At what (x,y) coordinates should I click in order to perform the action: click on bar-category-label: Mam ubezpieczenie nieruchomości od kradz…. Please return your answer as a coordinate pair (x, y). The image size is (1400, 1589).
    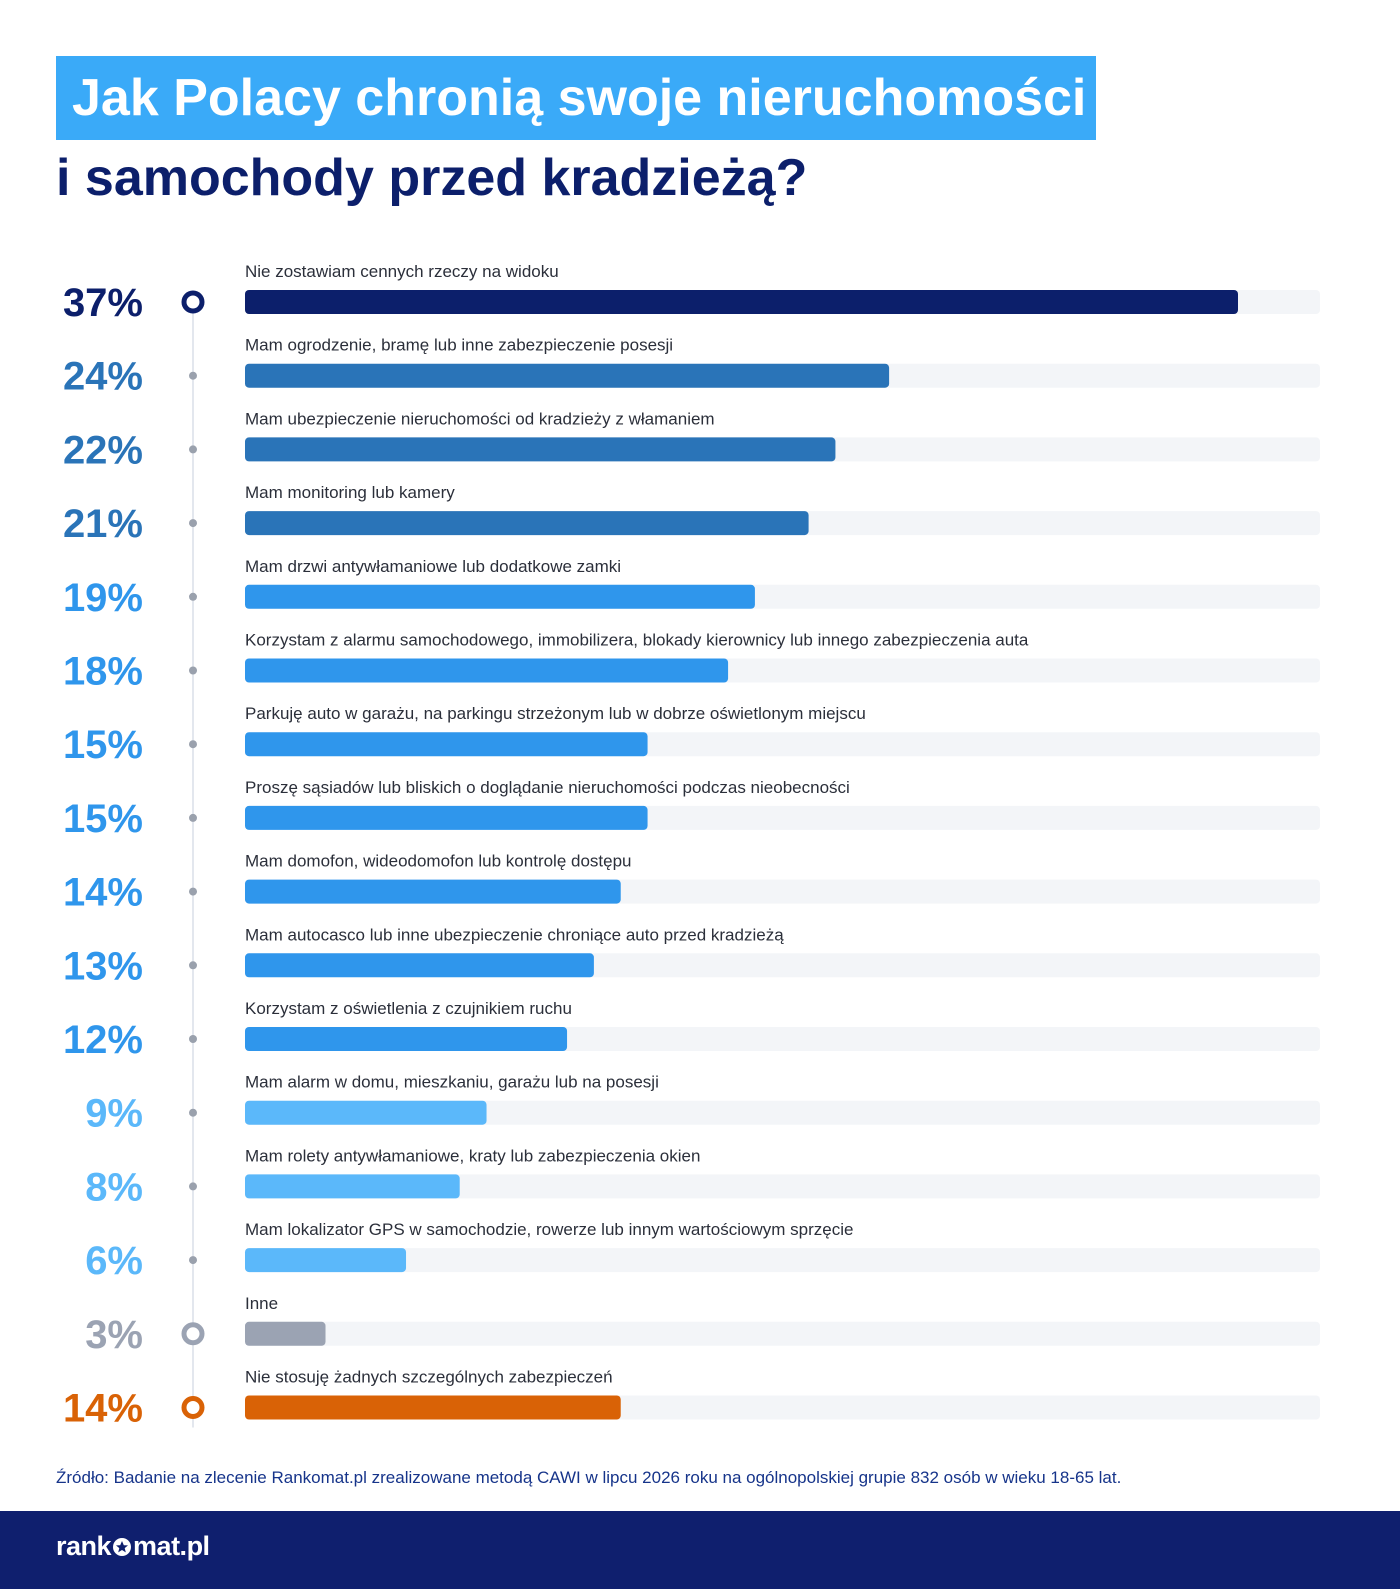
    Looking at the image, I should click on (480, 418).